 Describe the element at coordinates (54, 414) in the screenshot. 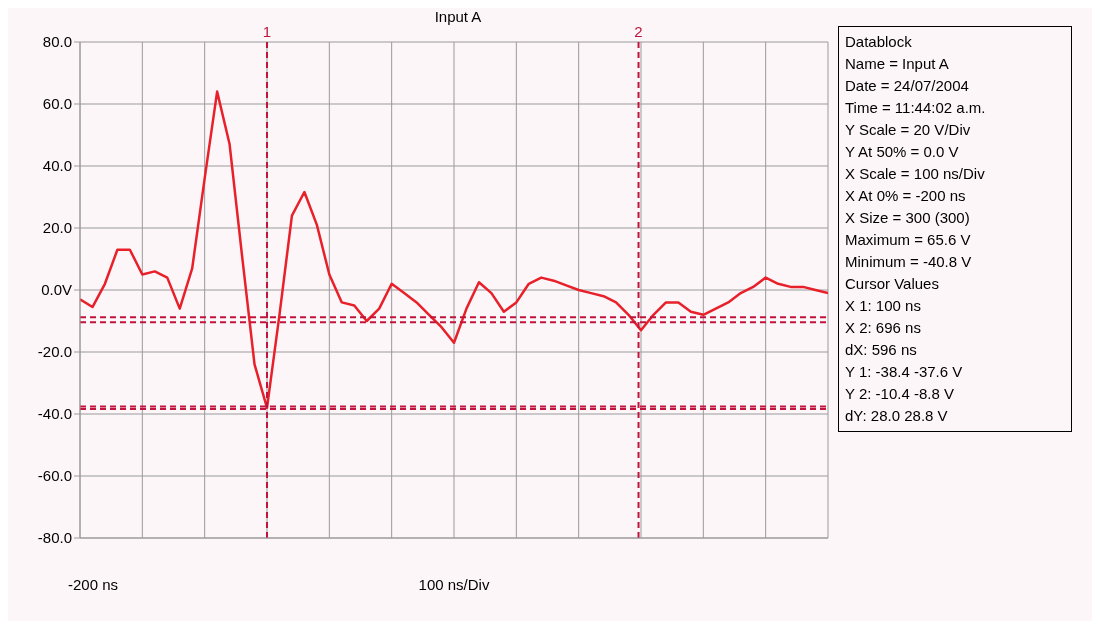

I see `y-tick-label: -40.0` at that location.